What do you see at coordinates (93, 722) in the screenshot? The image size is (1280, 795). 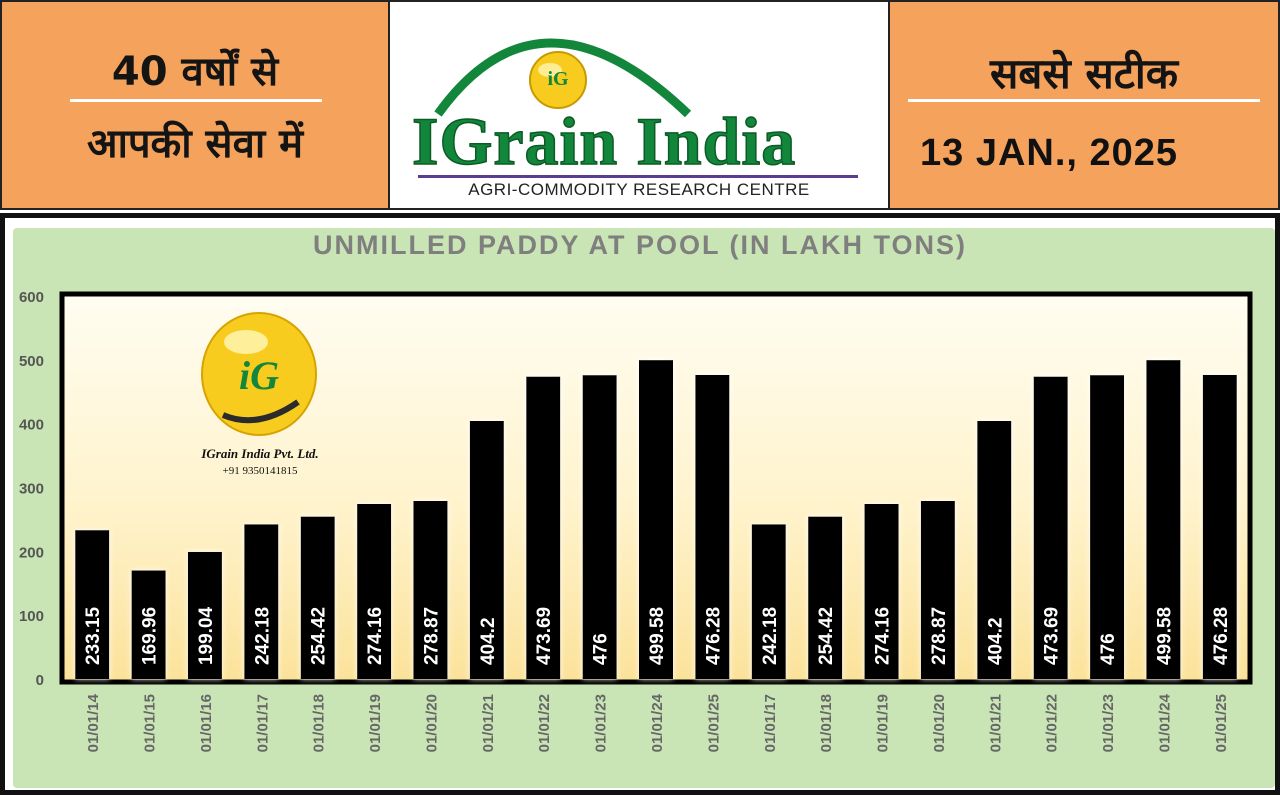 I see `x-tick-label: 01/01/14` at bounding box center [93, 722].